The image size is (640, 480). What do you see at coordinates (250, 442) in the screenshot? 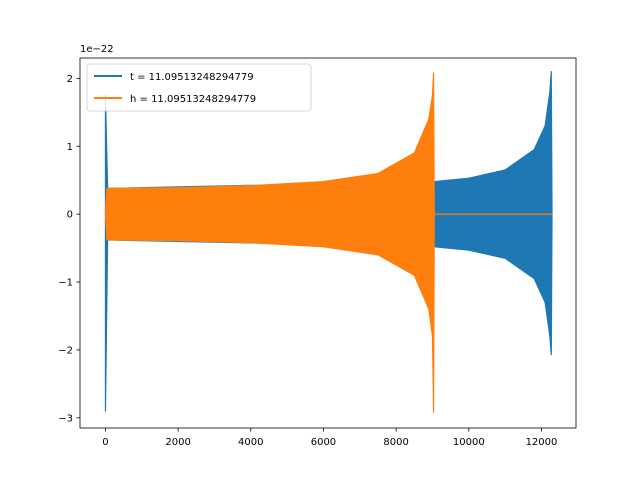
I see `x-tick-label: 4000` at bounding box center [250, 442].